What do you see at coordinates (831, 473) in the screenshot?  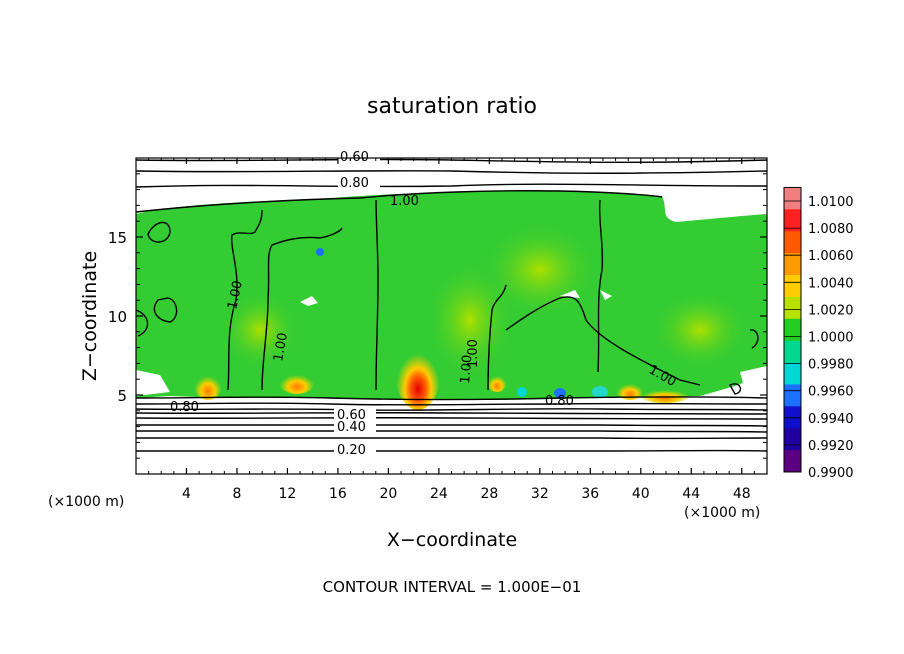 I see `colorbar-label: 0.9900` at bounding box center [831, 473].